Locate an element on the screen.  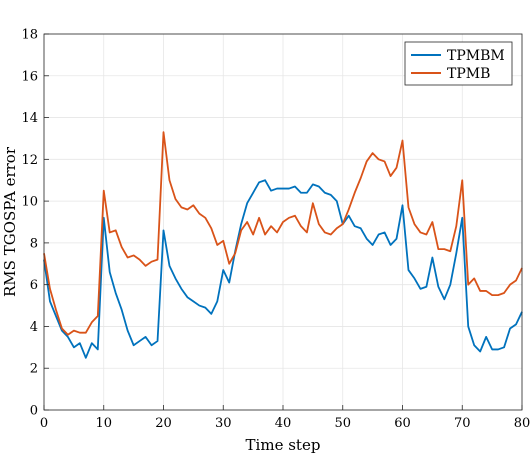
y-tick-label: 18 is located at coordinates (29, 35).